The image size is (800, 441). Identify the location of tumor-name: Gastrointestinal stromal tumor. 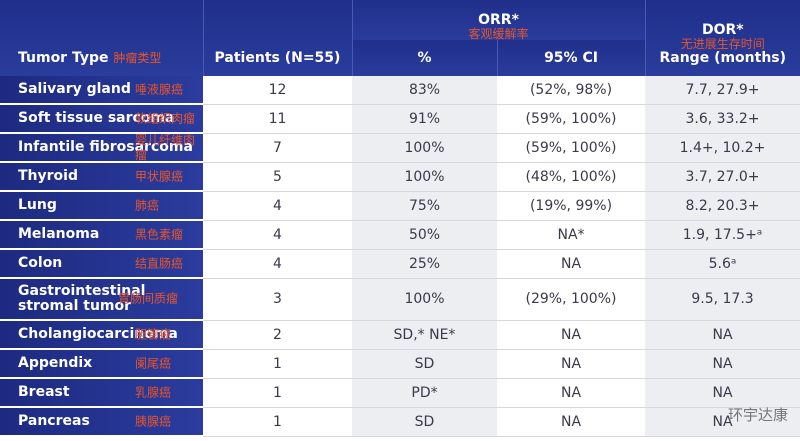
(82, 298).